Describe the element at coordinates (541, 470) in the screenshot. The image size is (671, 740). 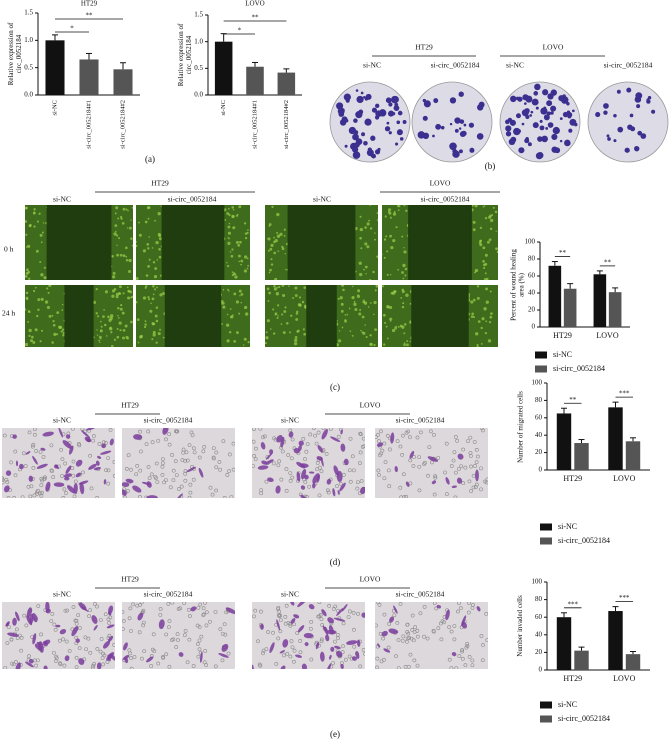
I see `y-tick-label: 0` at that location.